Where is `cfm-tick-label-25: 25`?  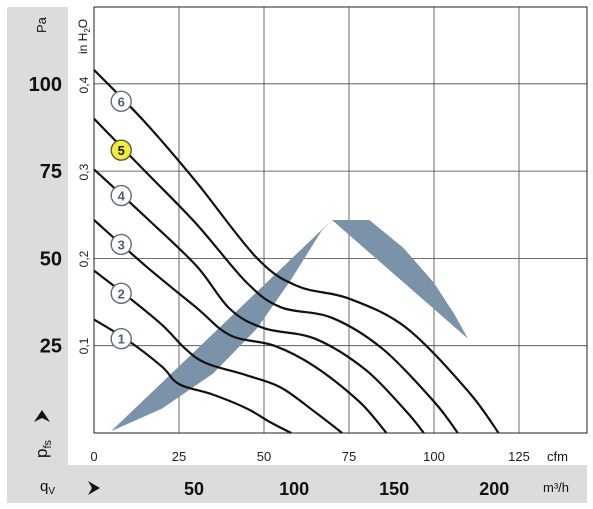
cfm-tick-label-25: 25 is located at coordinates (179, 456).